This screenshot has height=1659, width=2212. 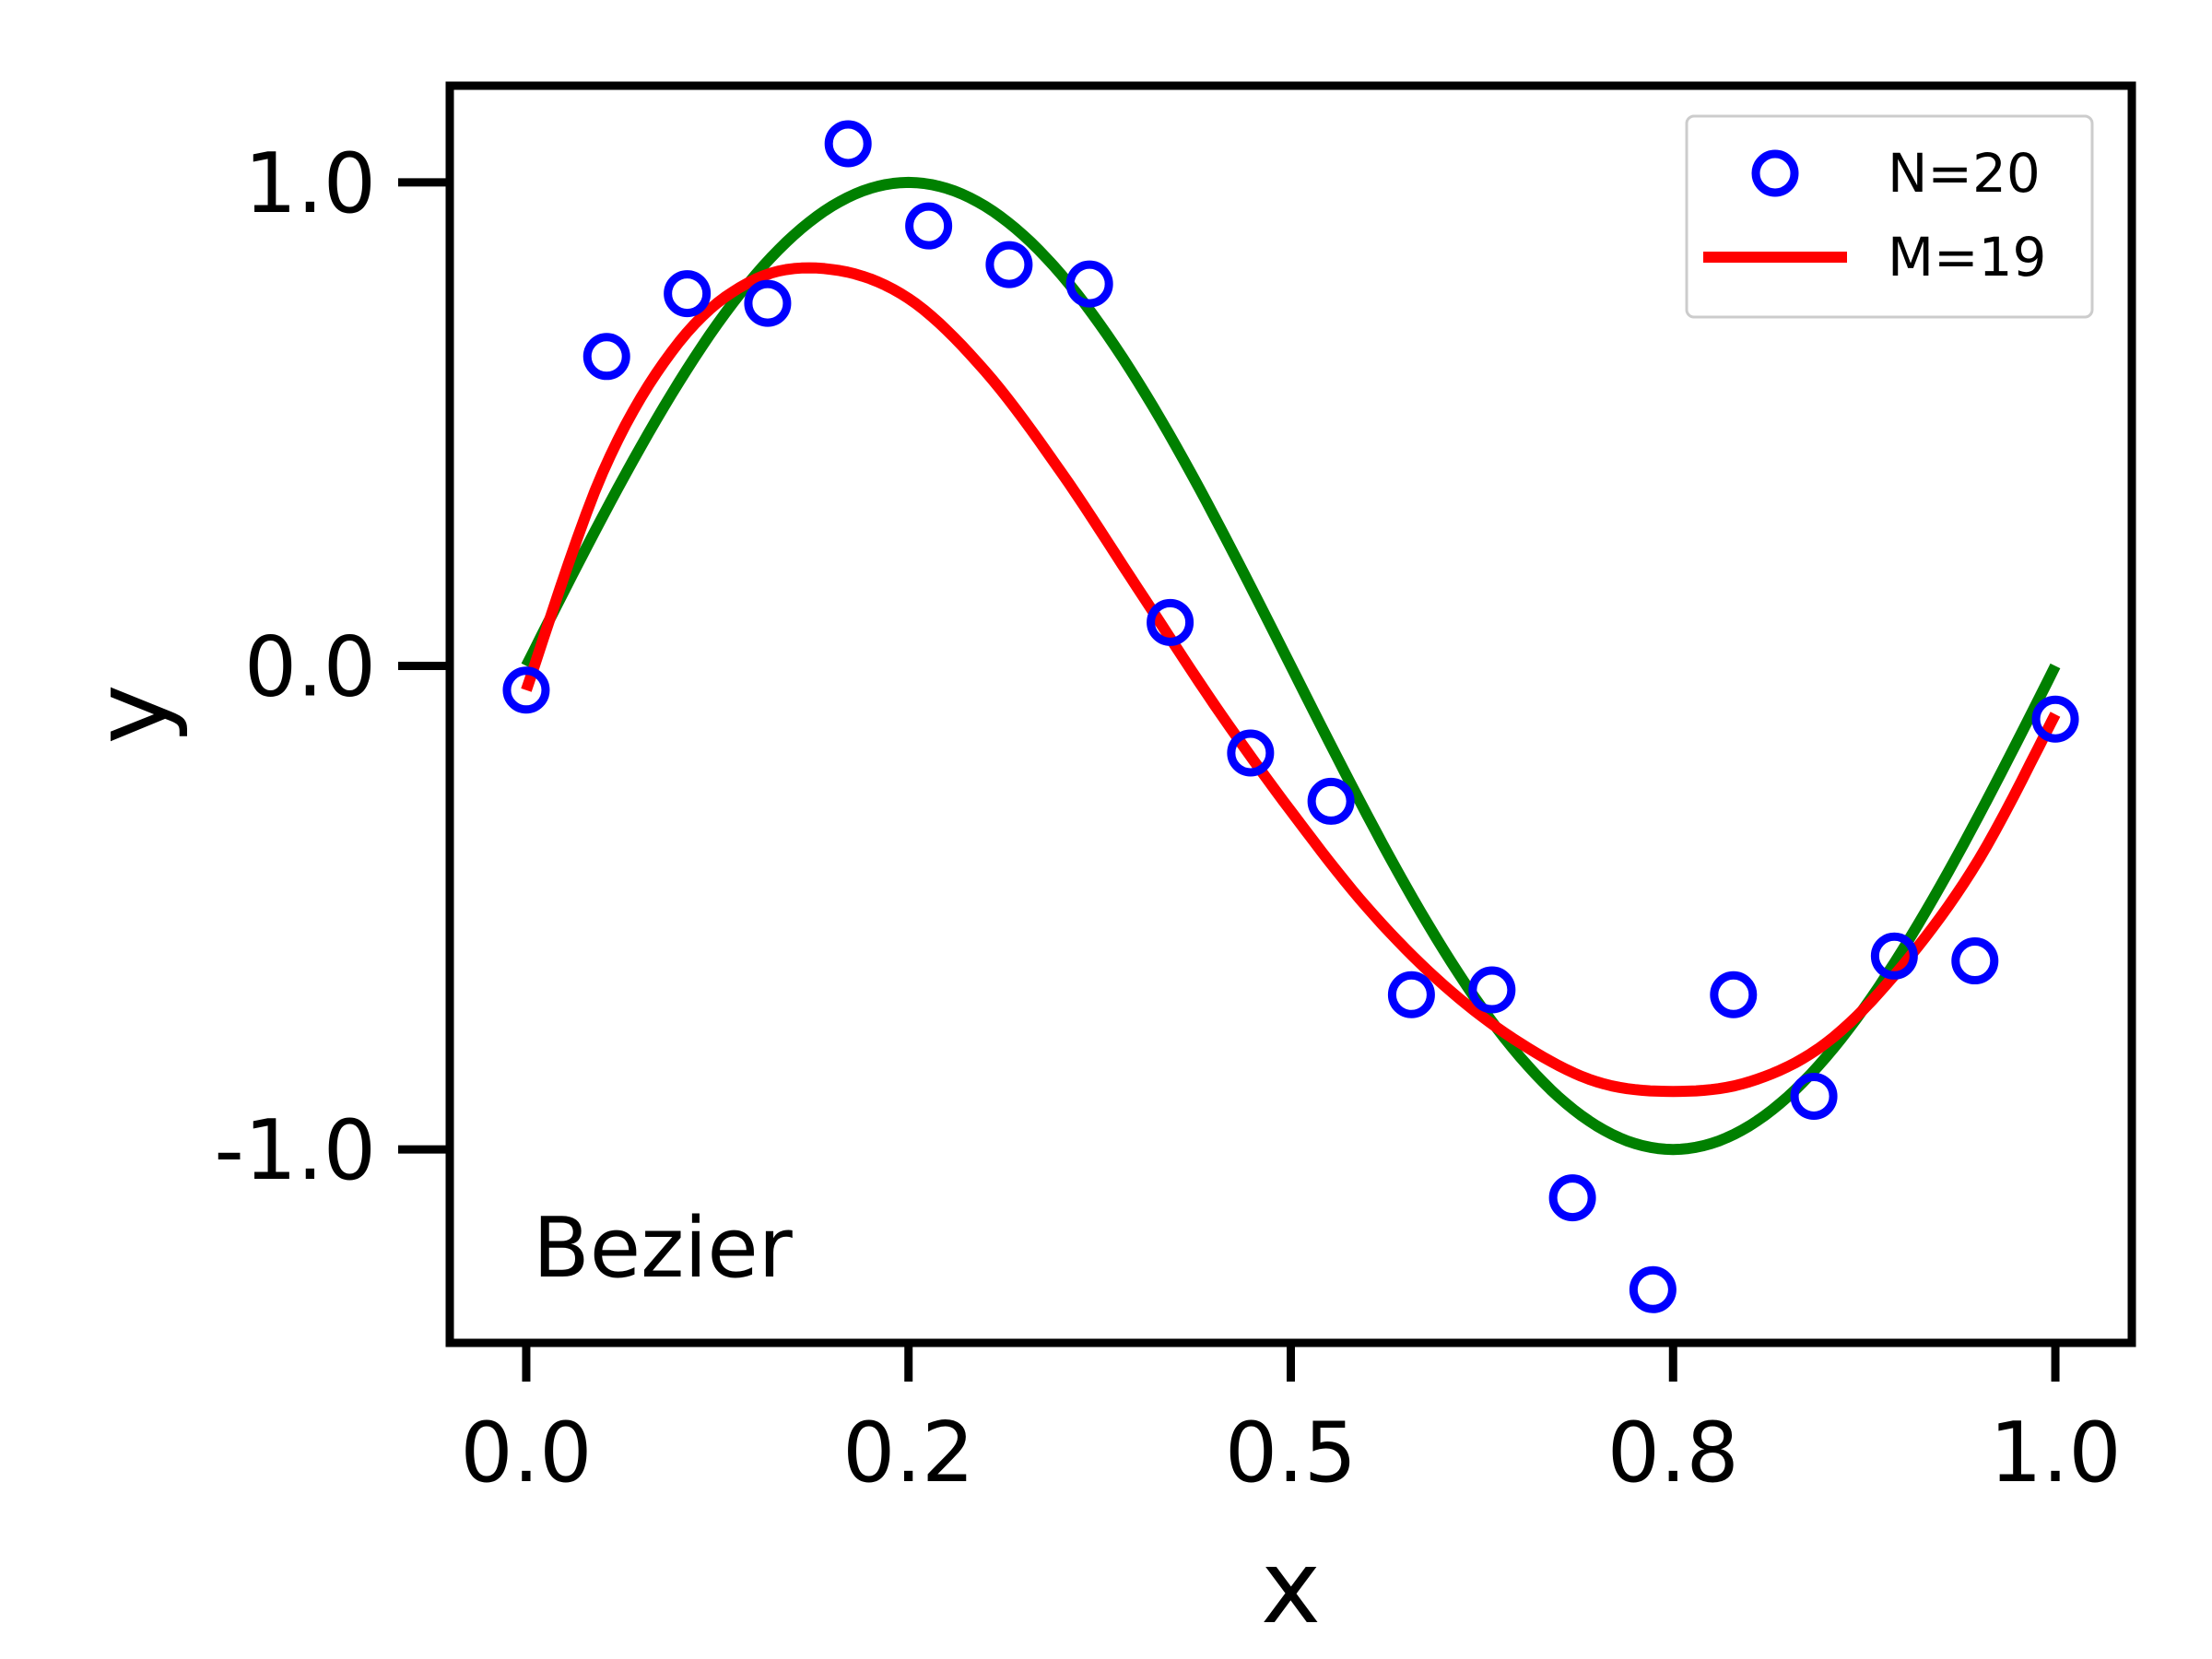 What do you see at coordinates (526, 1453) in the screenshot?
I see `x-tick-label: 0.0` at bounding box center [526, 1453].